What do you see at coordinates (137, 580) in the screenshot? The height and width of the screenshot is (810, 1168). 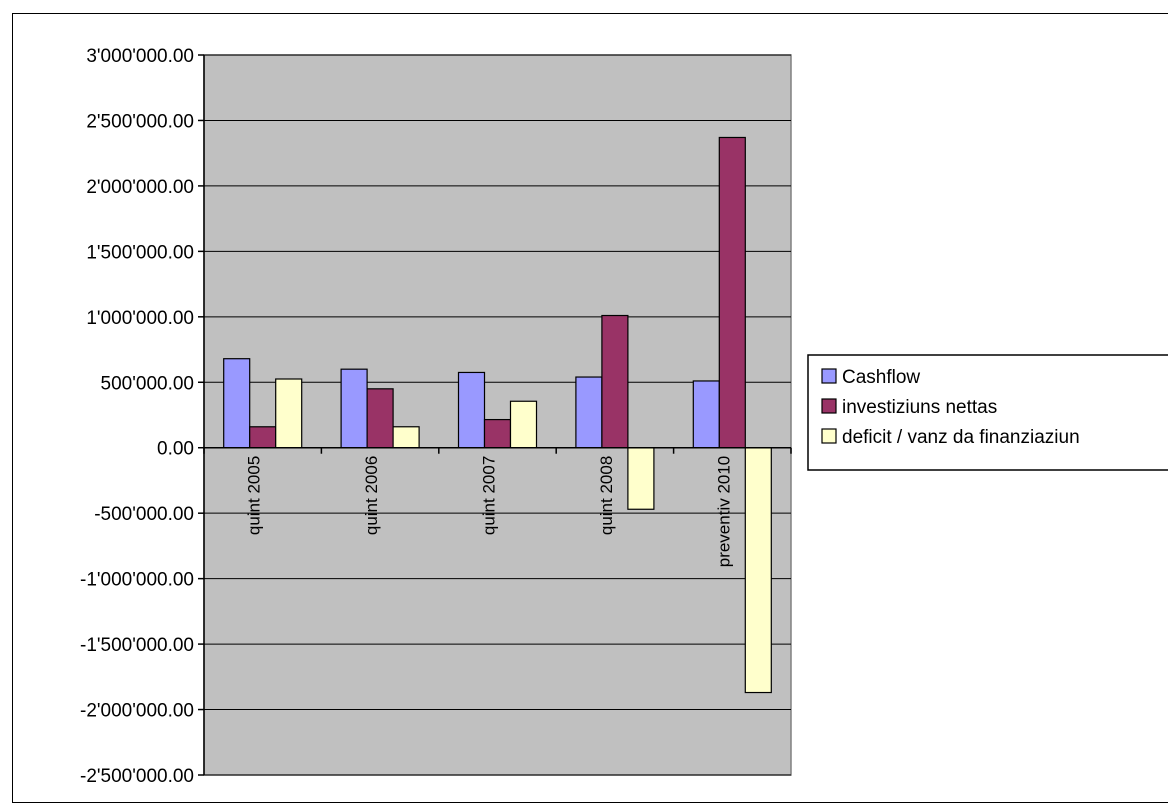 I see `y-tick-label: -1'000'000.00` at bounding box center [137, 580].